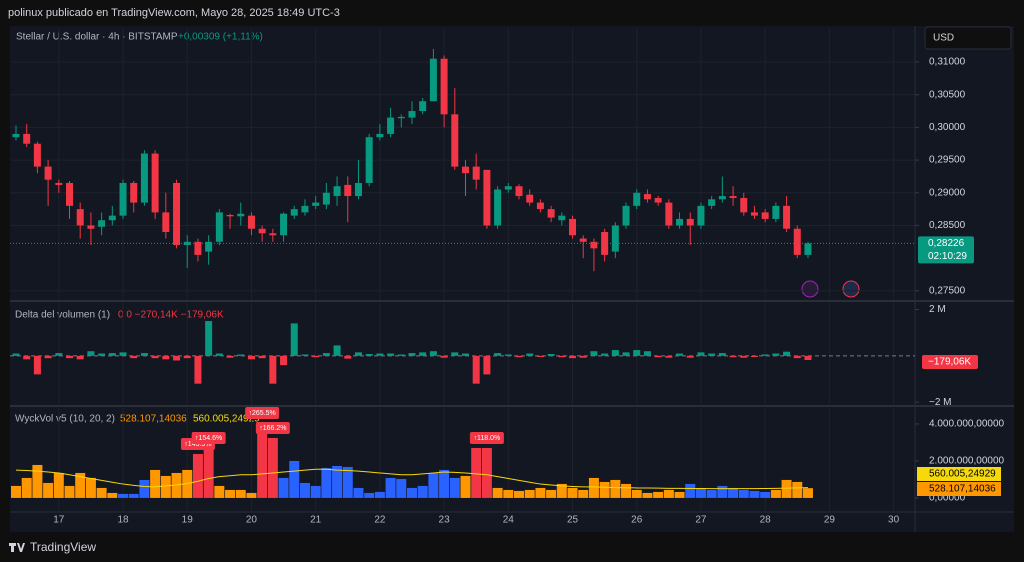 The width and height of the screenshot is (1024, 562). What do you see at coordinates (968, 38) in the screenshot?
I see `currency-button` at bounding box center [968, 38].